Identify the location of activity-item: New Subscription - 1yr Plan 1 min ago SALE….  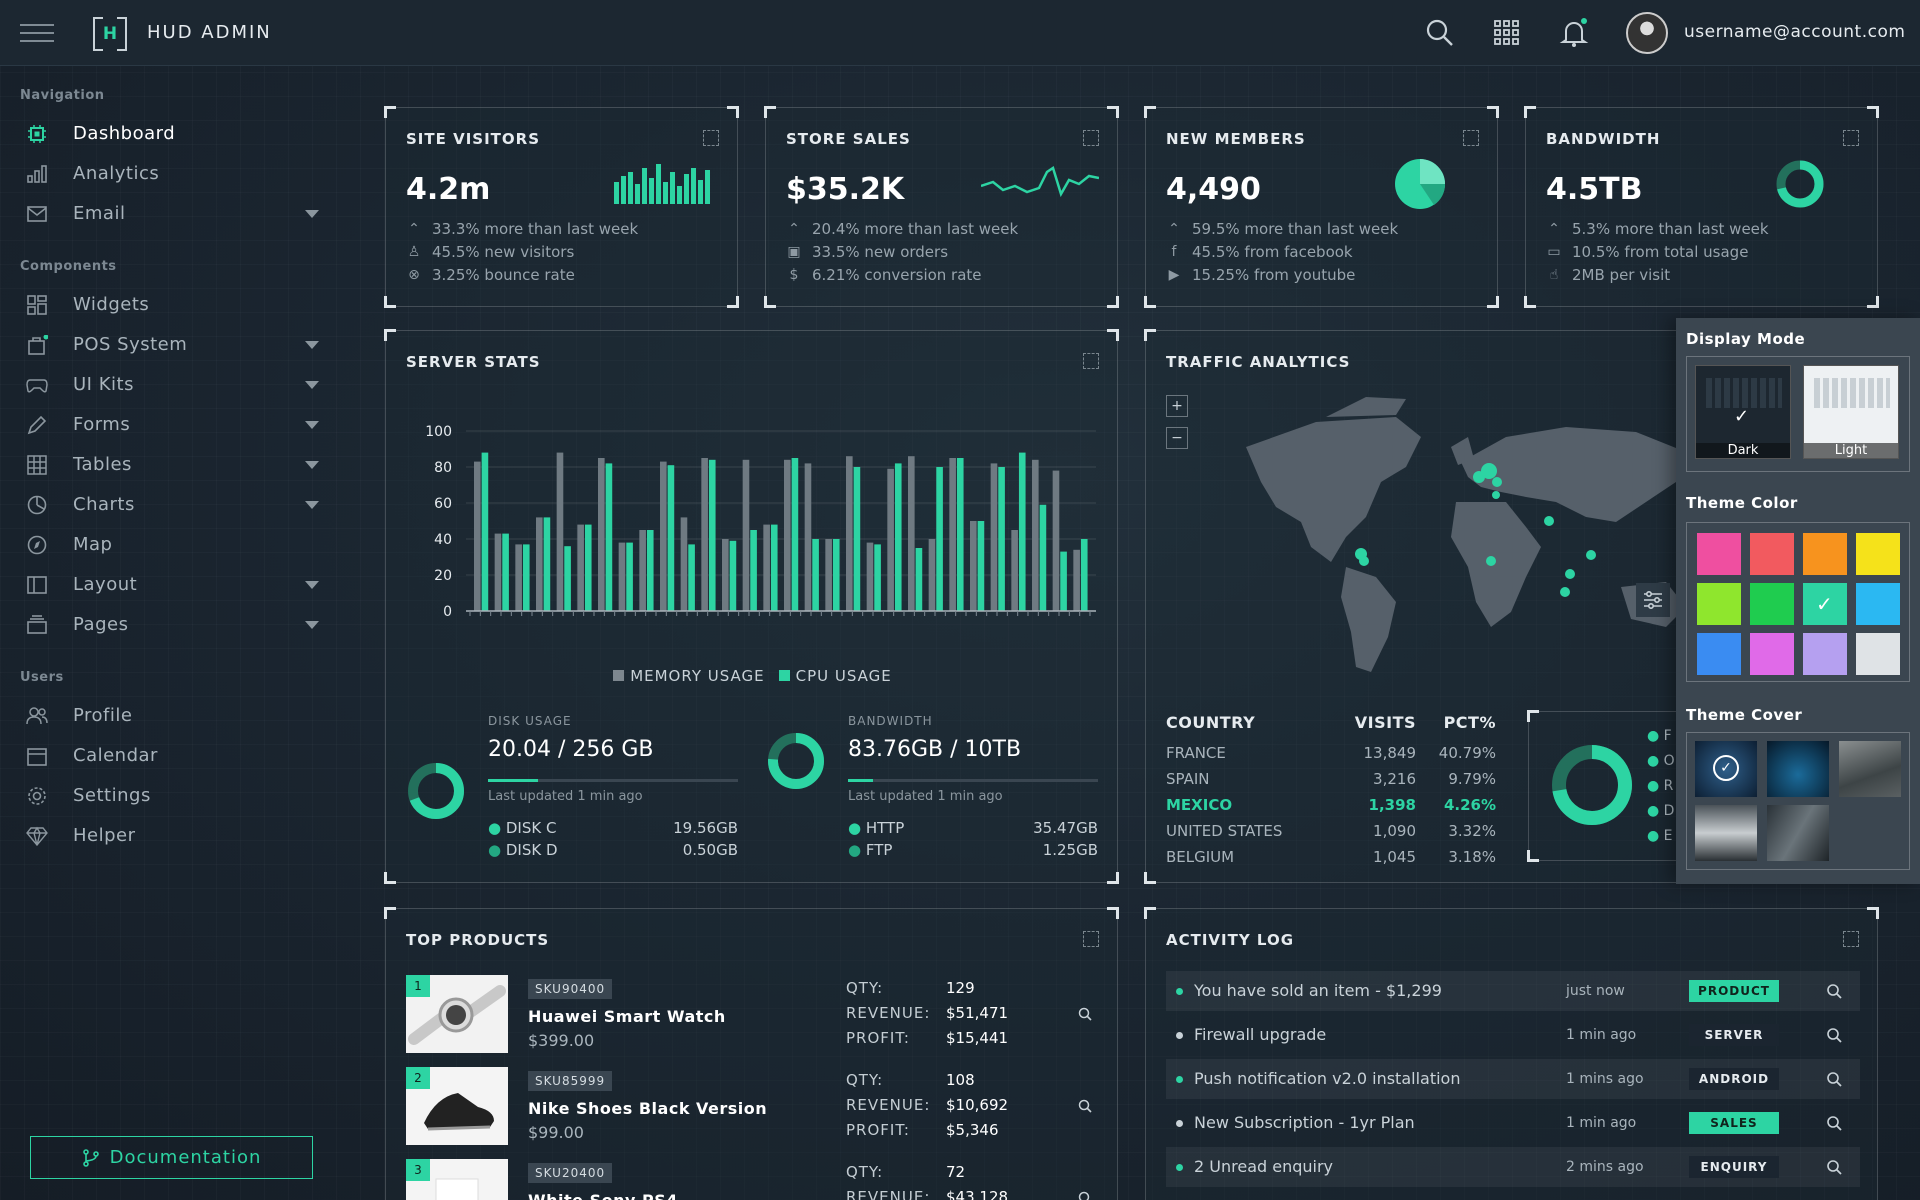
(1513, 1123).